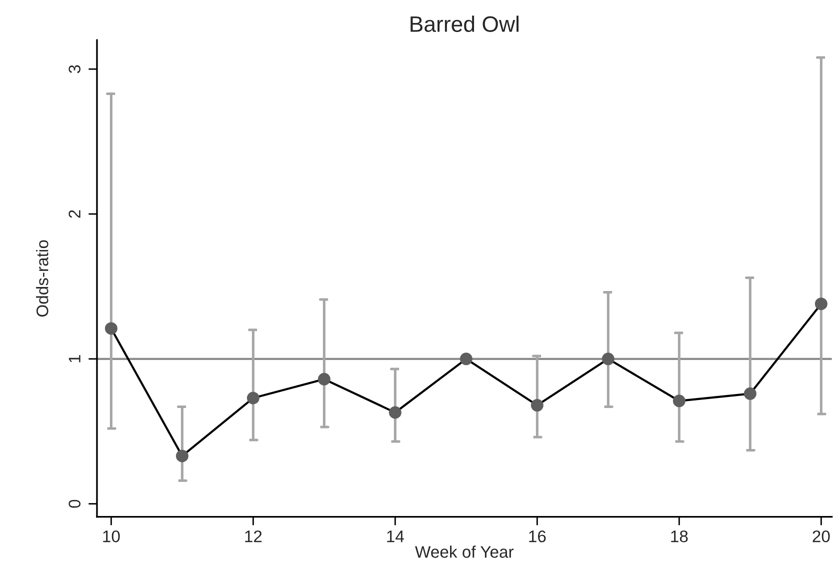 This screenshot has width=836, height=573. I want to click on chart-title: Barred Owl, so click(464, 24).